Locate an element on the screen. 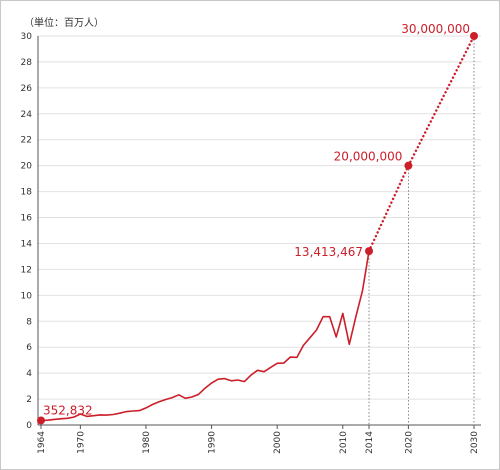 This screenshot has width=500, height=470. y-tick-label: 14 is located at coordinates (27, 244).